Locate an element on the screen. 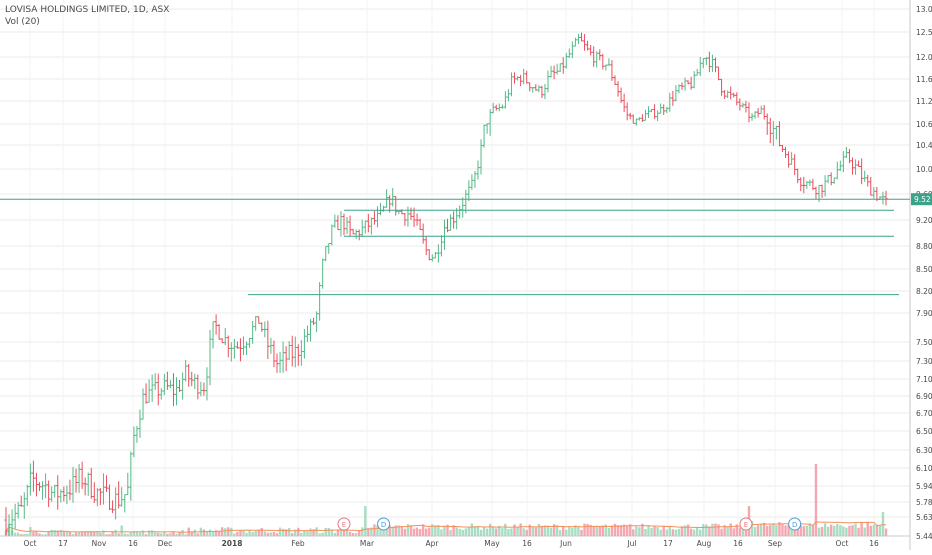  y-tick-label: 6.70 is located at coordinates (924, 413).